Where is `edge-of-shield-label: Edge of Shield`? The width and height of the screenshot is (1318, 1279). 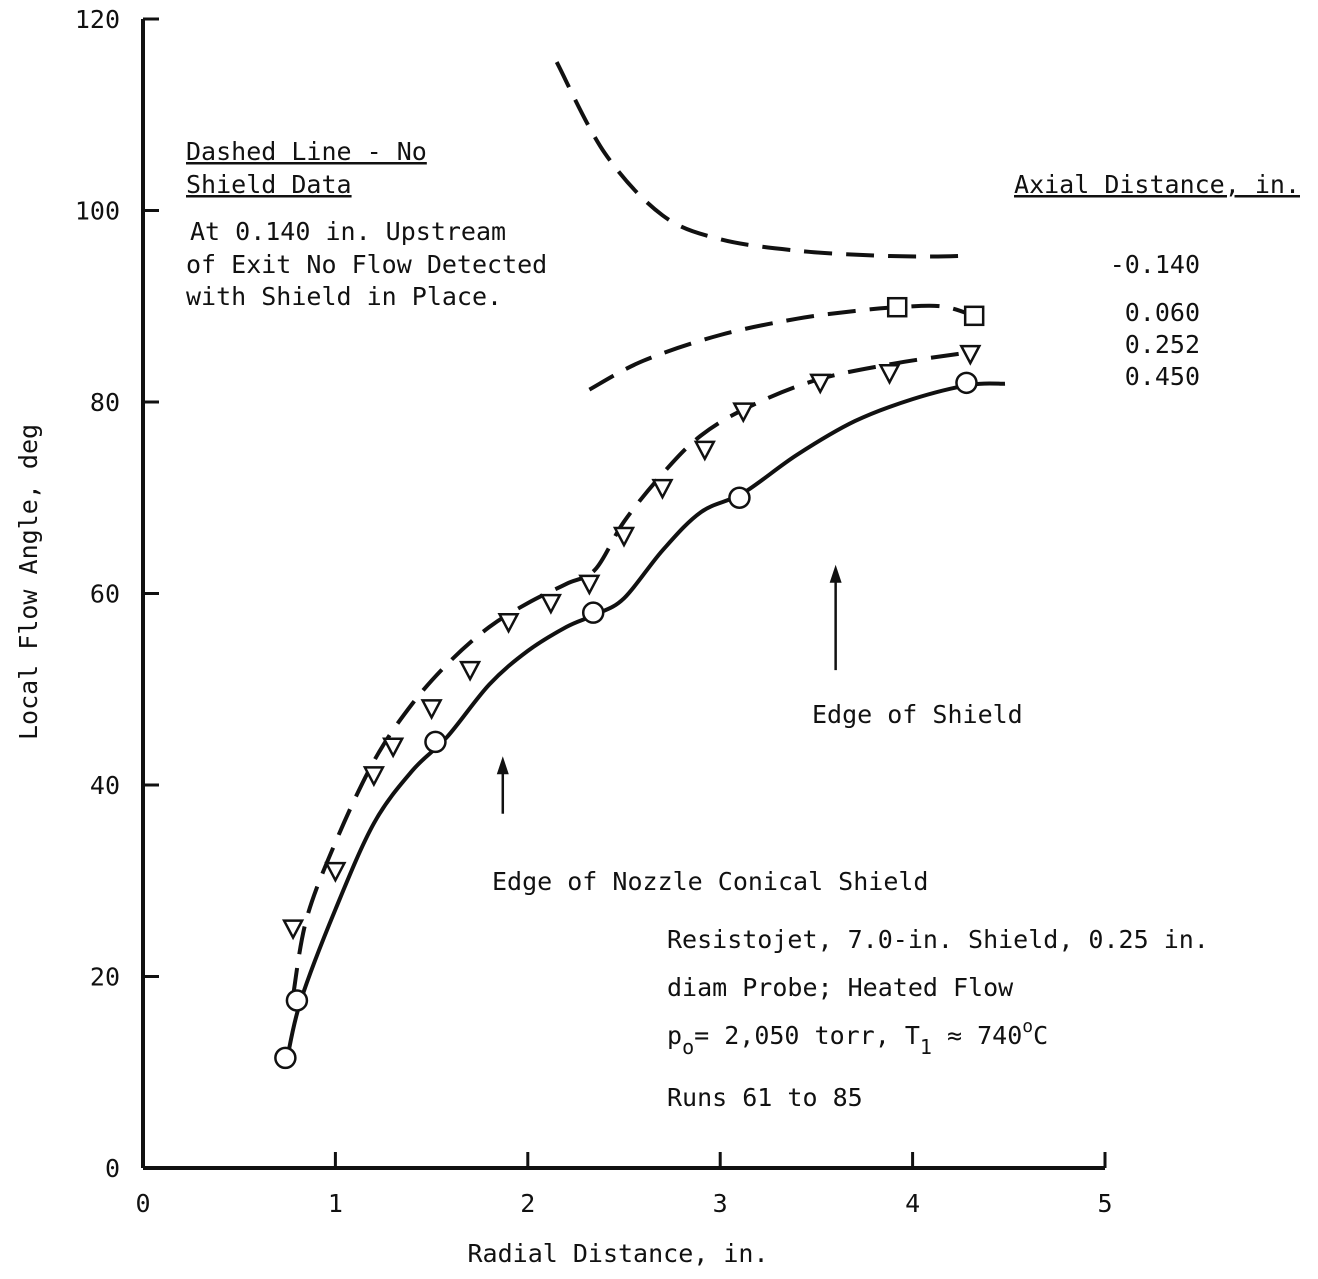 edge-of-shield-label: Edge of Shield is located at coordinates (917, 714).